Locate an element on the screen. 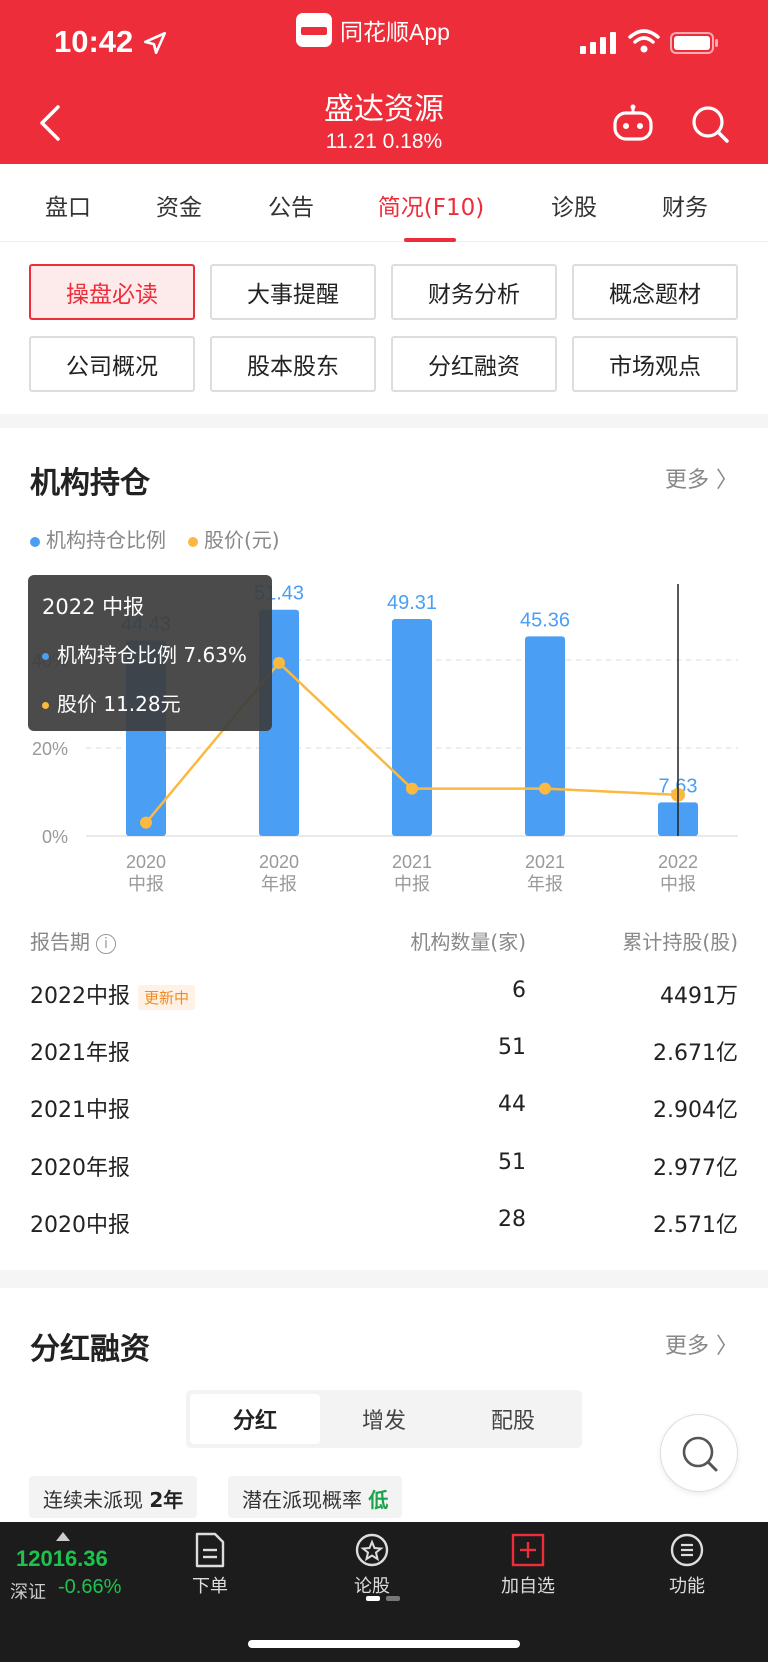 The image size is (768, 1662). price-change: 0.18% is located at coordinates (412, 141).